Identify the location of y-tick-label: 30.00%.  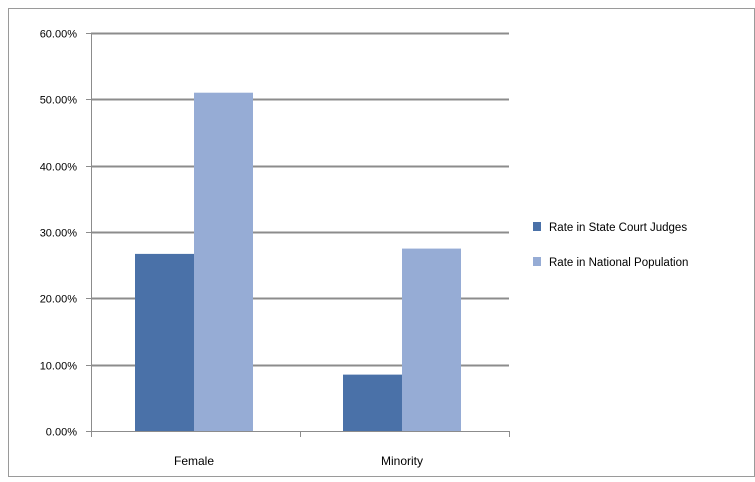
(59, 234).